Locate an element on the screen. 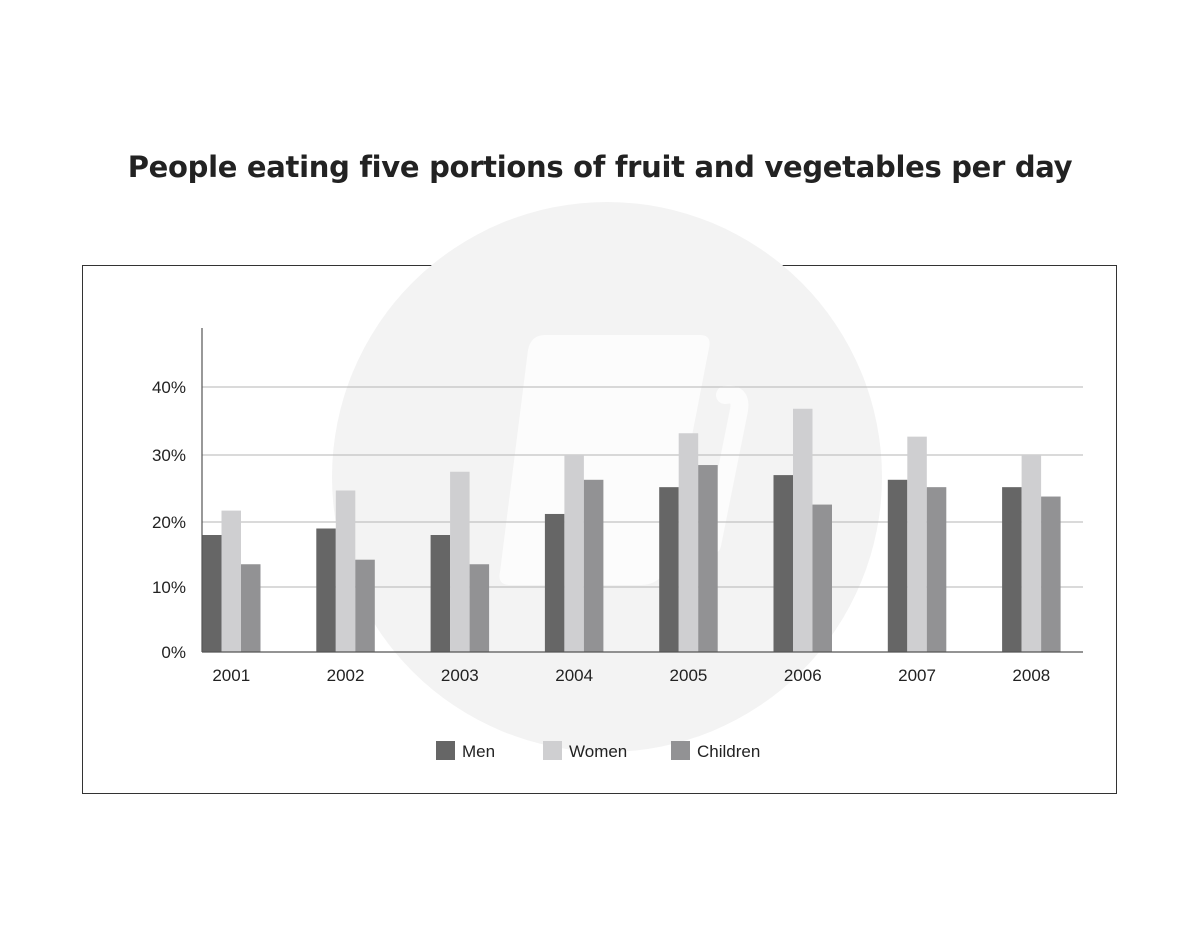  bar-children-2001 is located at coordinates (251, 608).